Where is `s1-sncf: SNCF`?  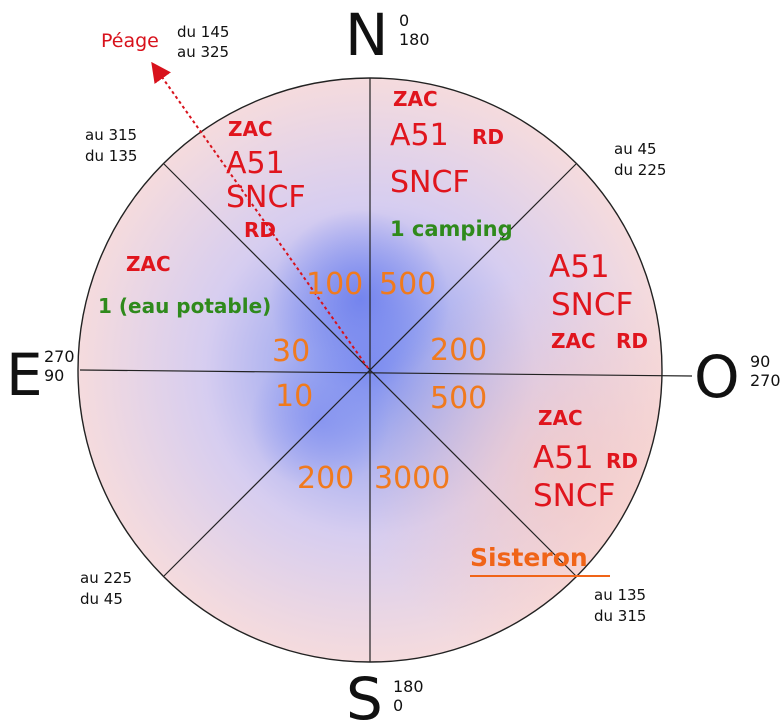
s1-sncf: SNCF is located at coordinates (430, 182).